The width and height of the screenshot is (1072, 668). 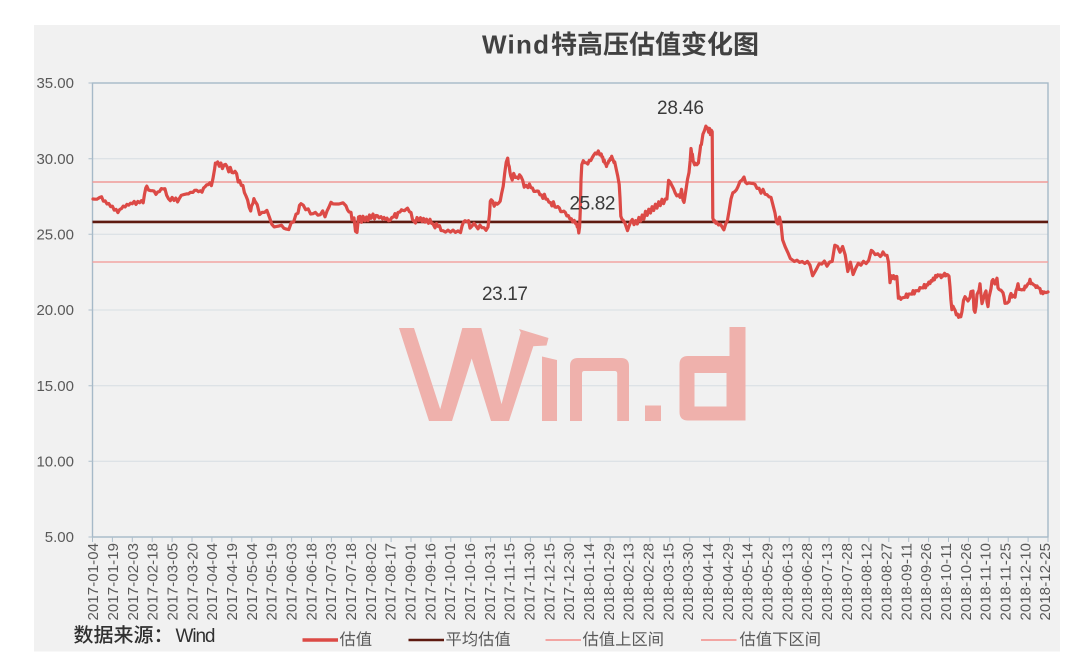 I want to click on svg-text: 2018-05-14, so click(x=748, y=582).